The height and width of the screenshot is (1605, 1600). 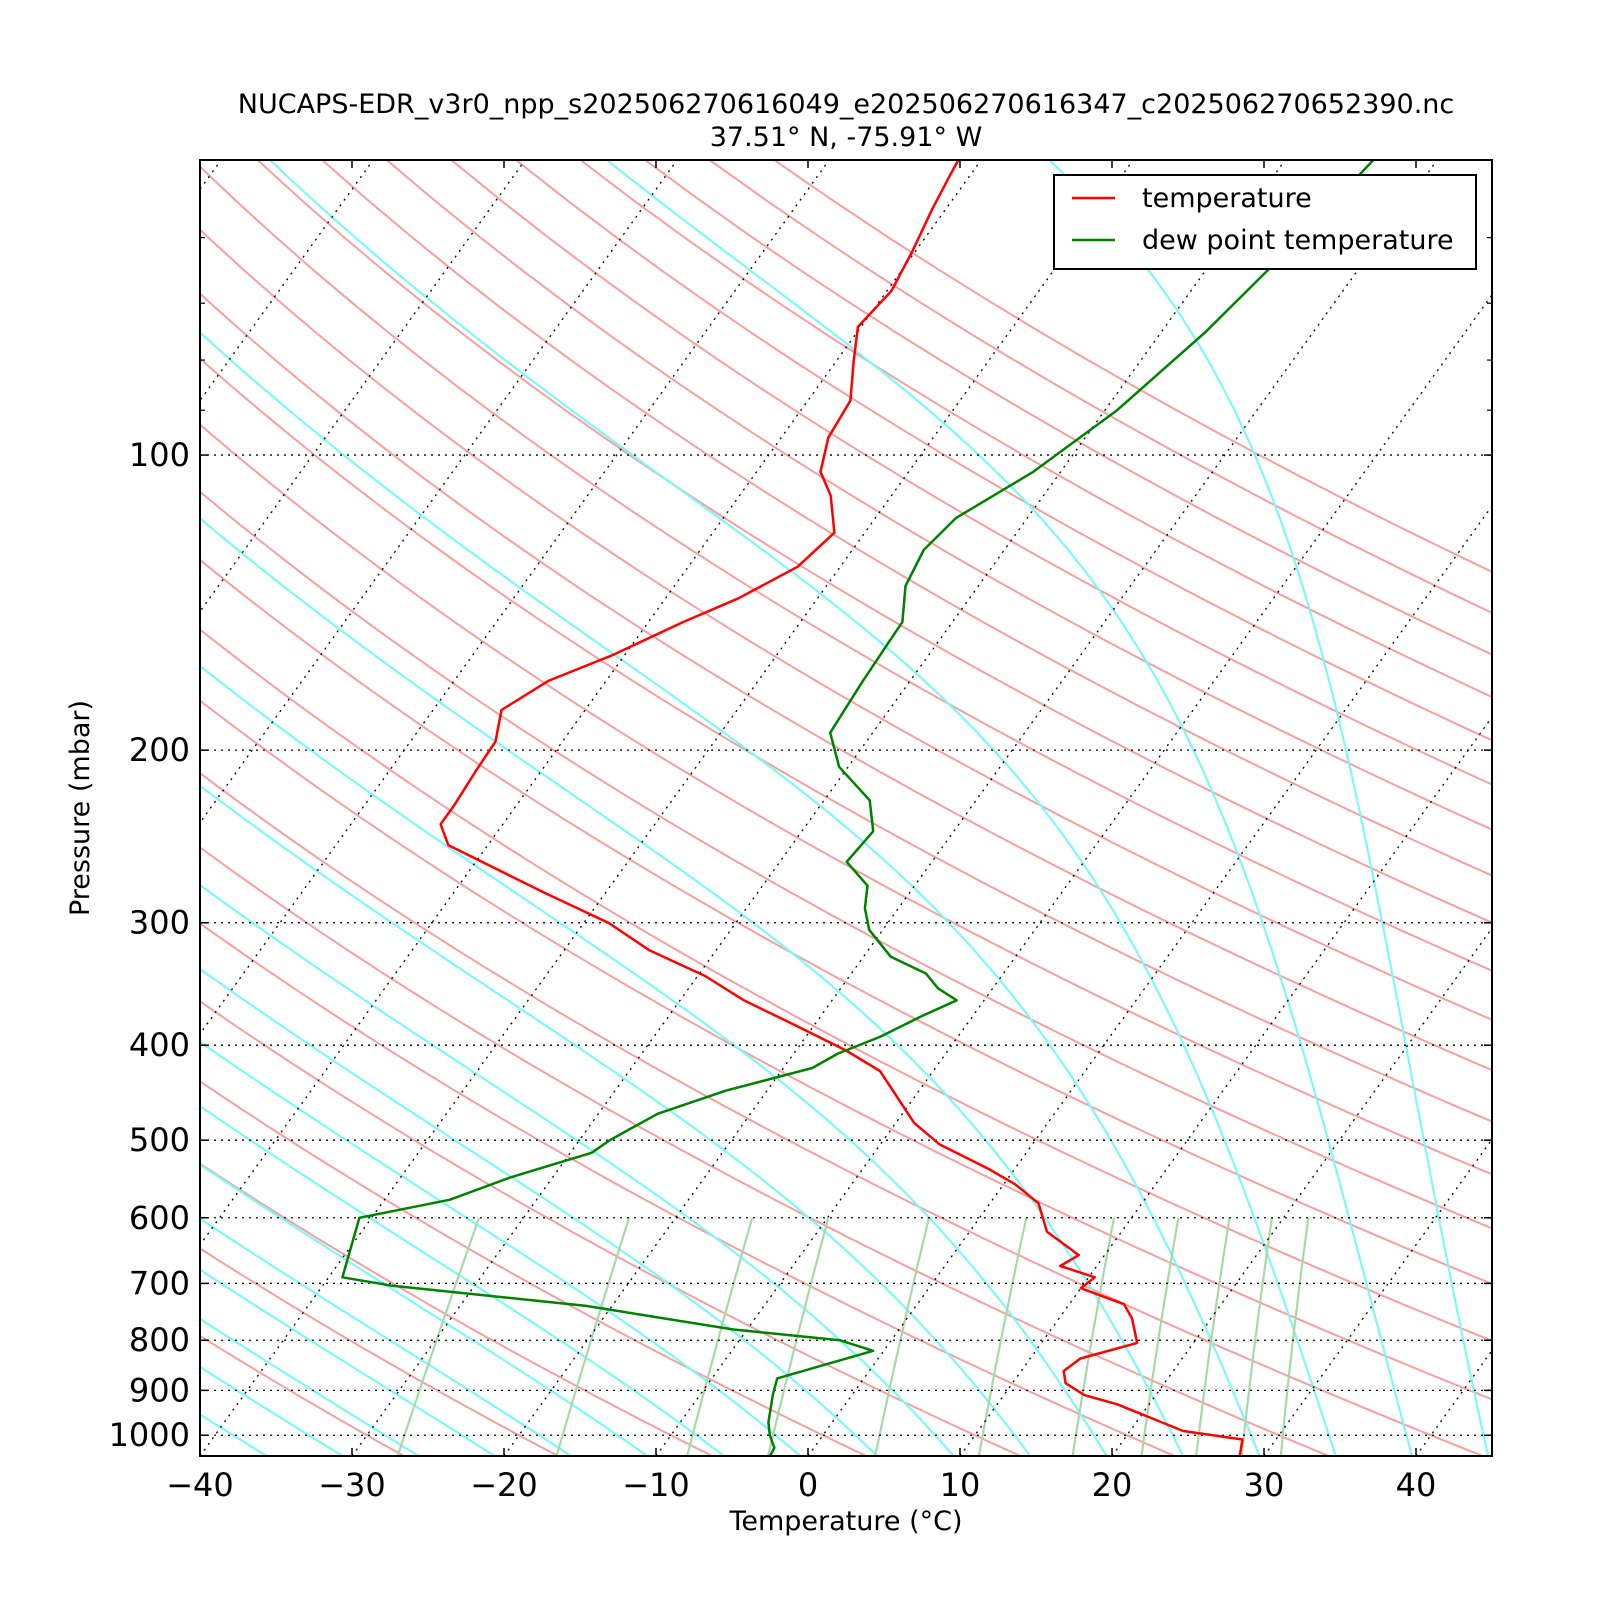 I want to click on x-tick-label: 30, so click(x=1264, y=1485).